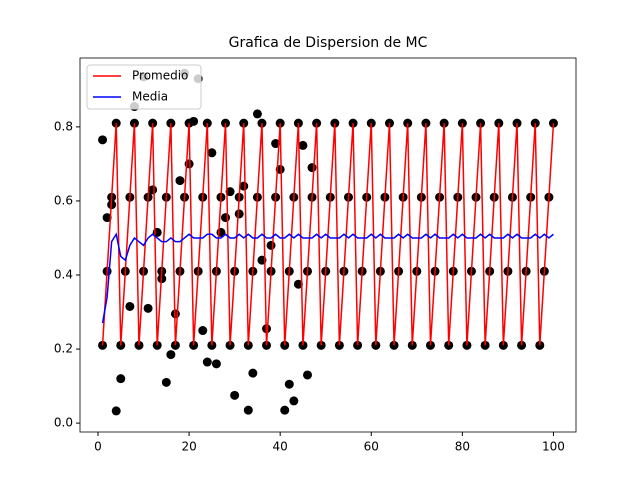  I want to click on x-tick-label: 40, so click(280, 447).